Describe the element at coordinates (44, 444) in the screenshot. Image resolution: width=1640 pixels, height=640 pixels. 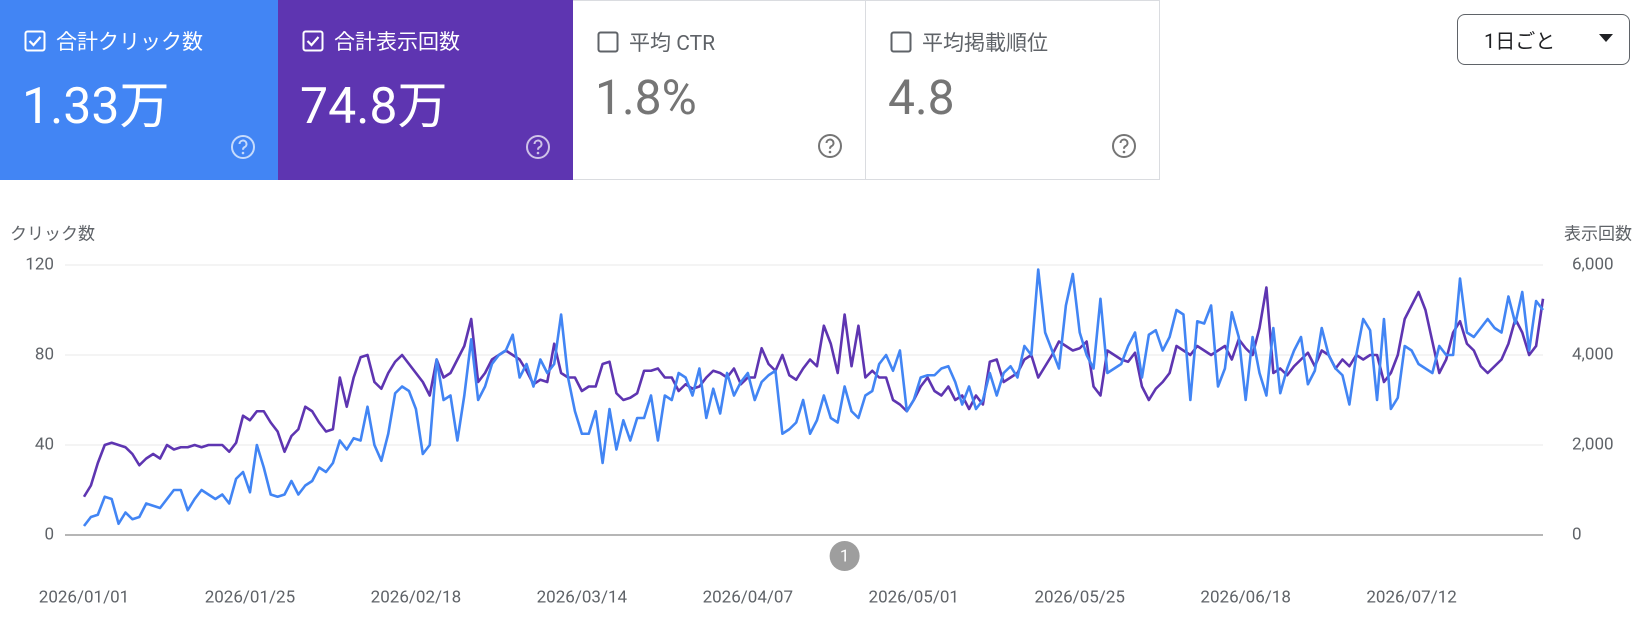
I see `y-tick-label: 40` at that location.